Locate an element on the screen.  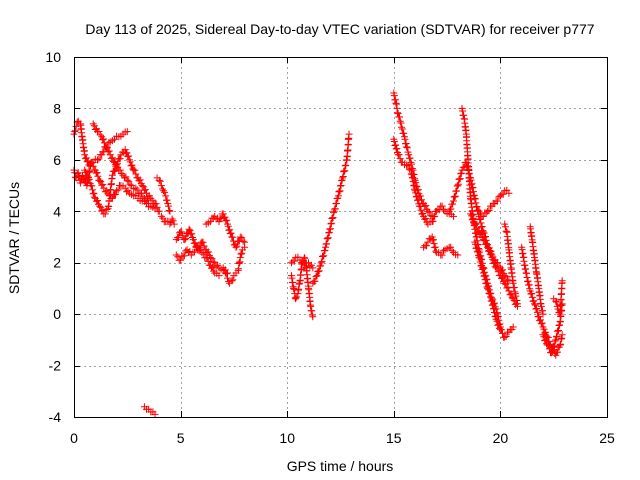
x-tick-label: 10 is located at coordinates (287, 438).